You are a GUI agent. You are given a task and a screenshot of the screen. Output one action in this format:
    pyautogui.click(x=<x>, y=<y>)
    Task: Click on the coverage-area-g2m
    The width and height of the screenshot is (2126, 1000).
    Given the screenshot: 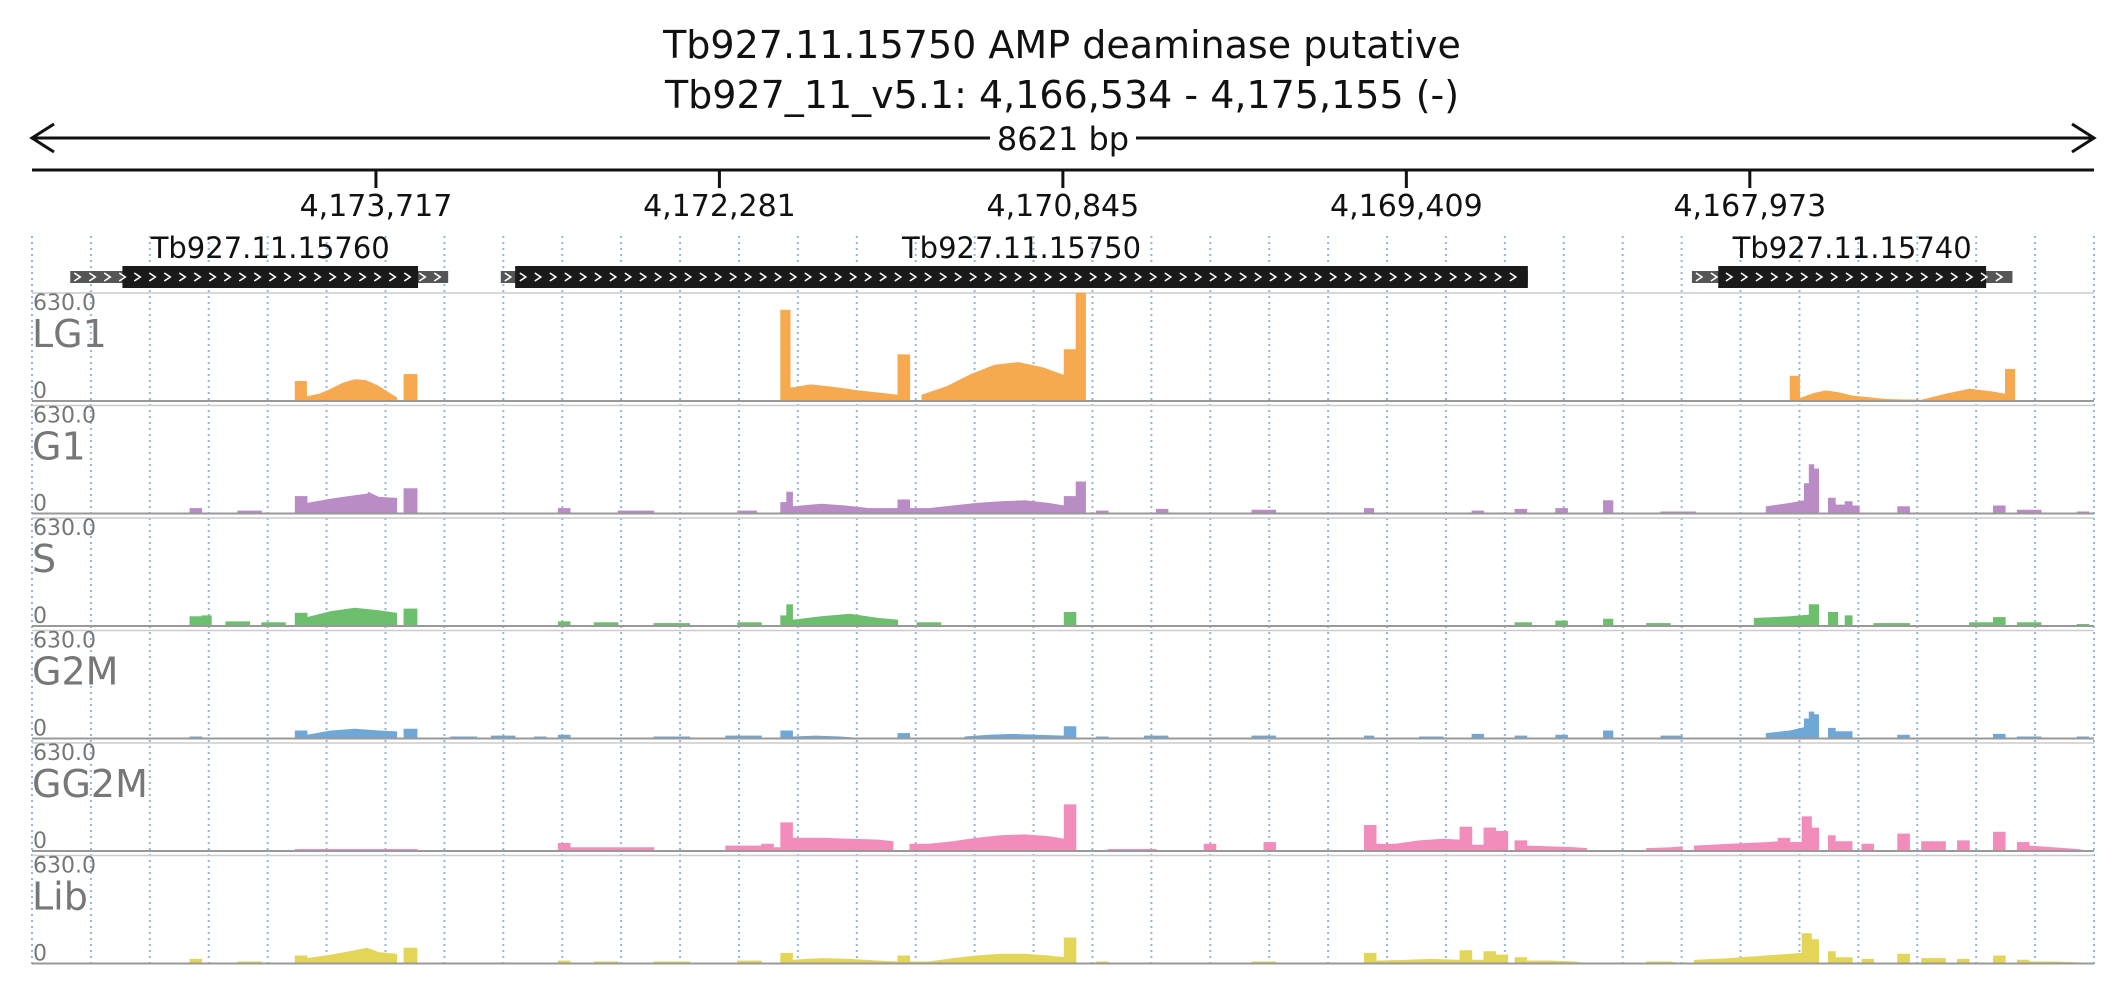 What is the action you would take?
    pyautogui.click(x=1139, y=725)
    